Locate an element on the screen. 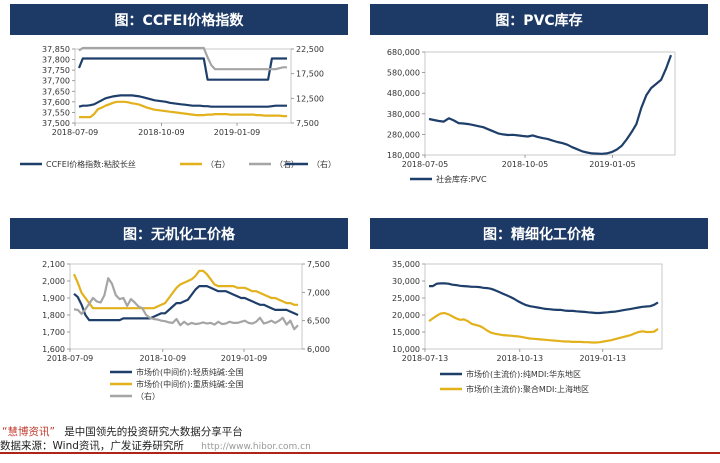 The image size is (720, 463). y-tick-label: 280,000 is located at coordinates (403, 134).